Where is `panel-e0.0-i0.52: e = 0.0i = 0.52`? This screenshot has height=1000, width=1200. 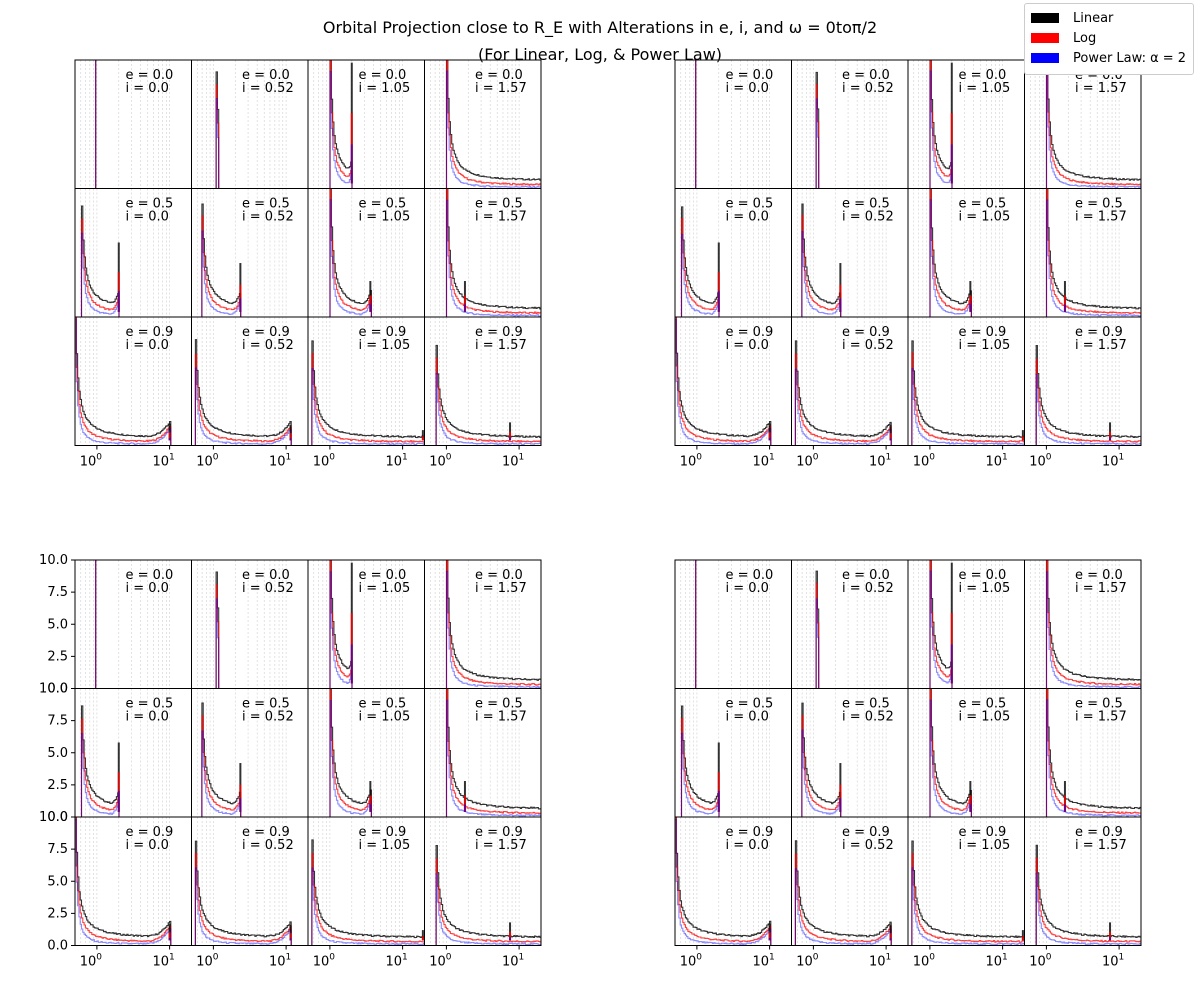 panel-e0.0-i0.52: e = 0.0i = 0.52 is located at coordinates (850, 624).